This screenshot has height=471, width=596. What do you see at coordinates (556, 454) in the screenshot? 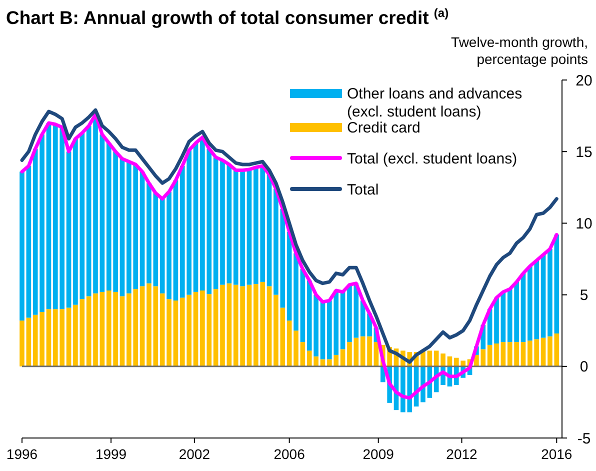
I see `x-tick-label: 2016` at bounding box center [556, 454].